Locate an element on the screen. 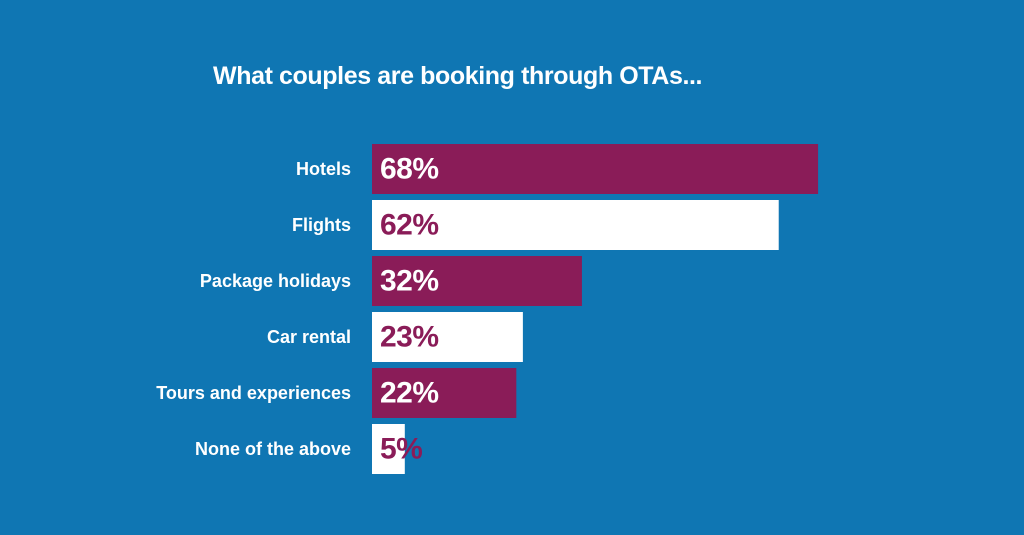 This screenshot has width=1024, height=535. value-label: 62% is located at coordinates (409, 225).